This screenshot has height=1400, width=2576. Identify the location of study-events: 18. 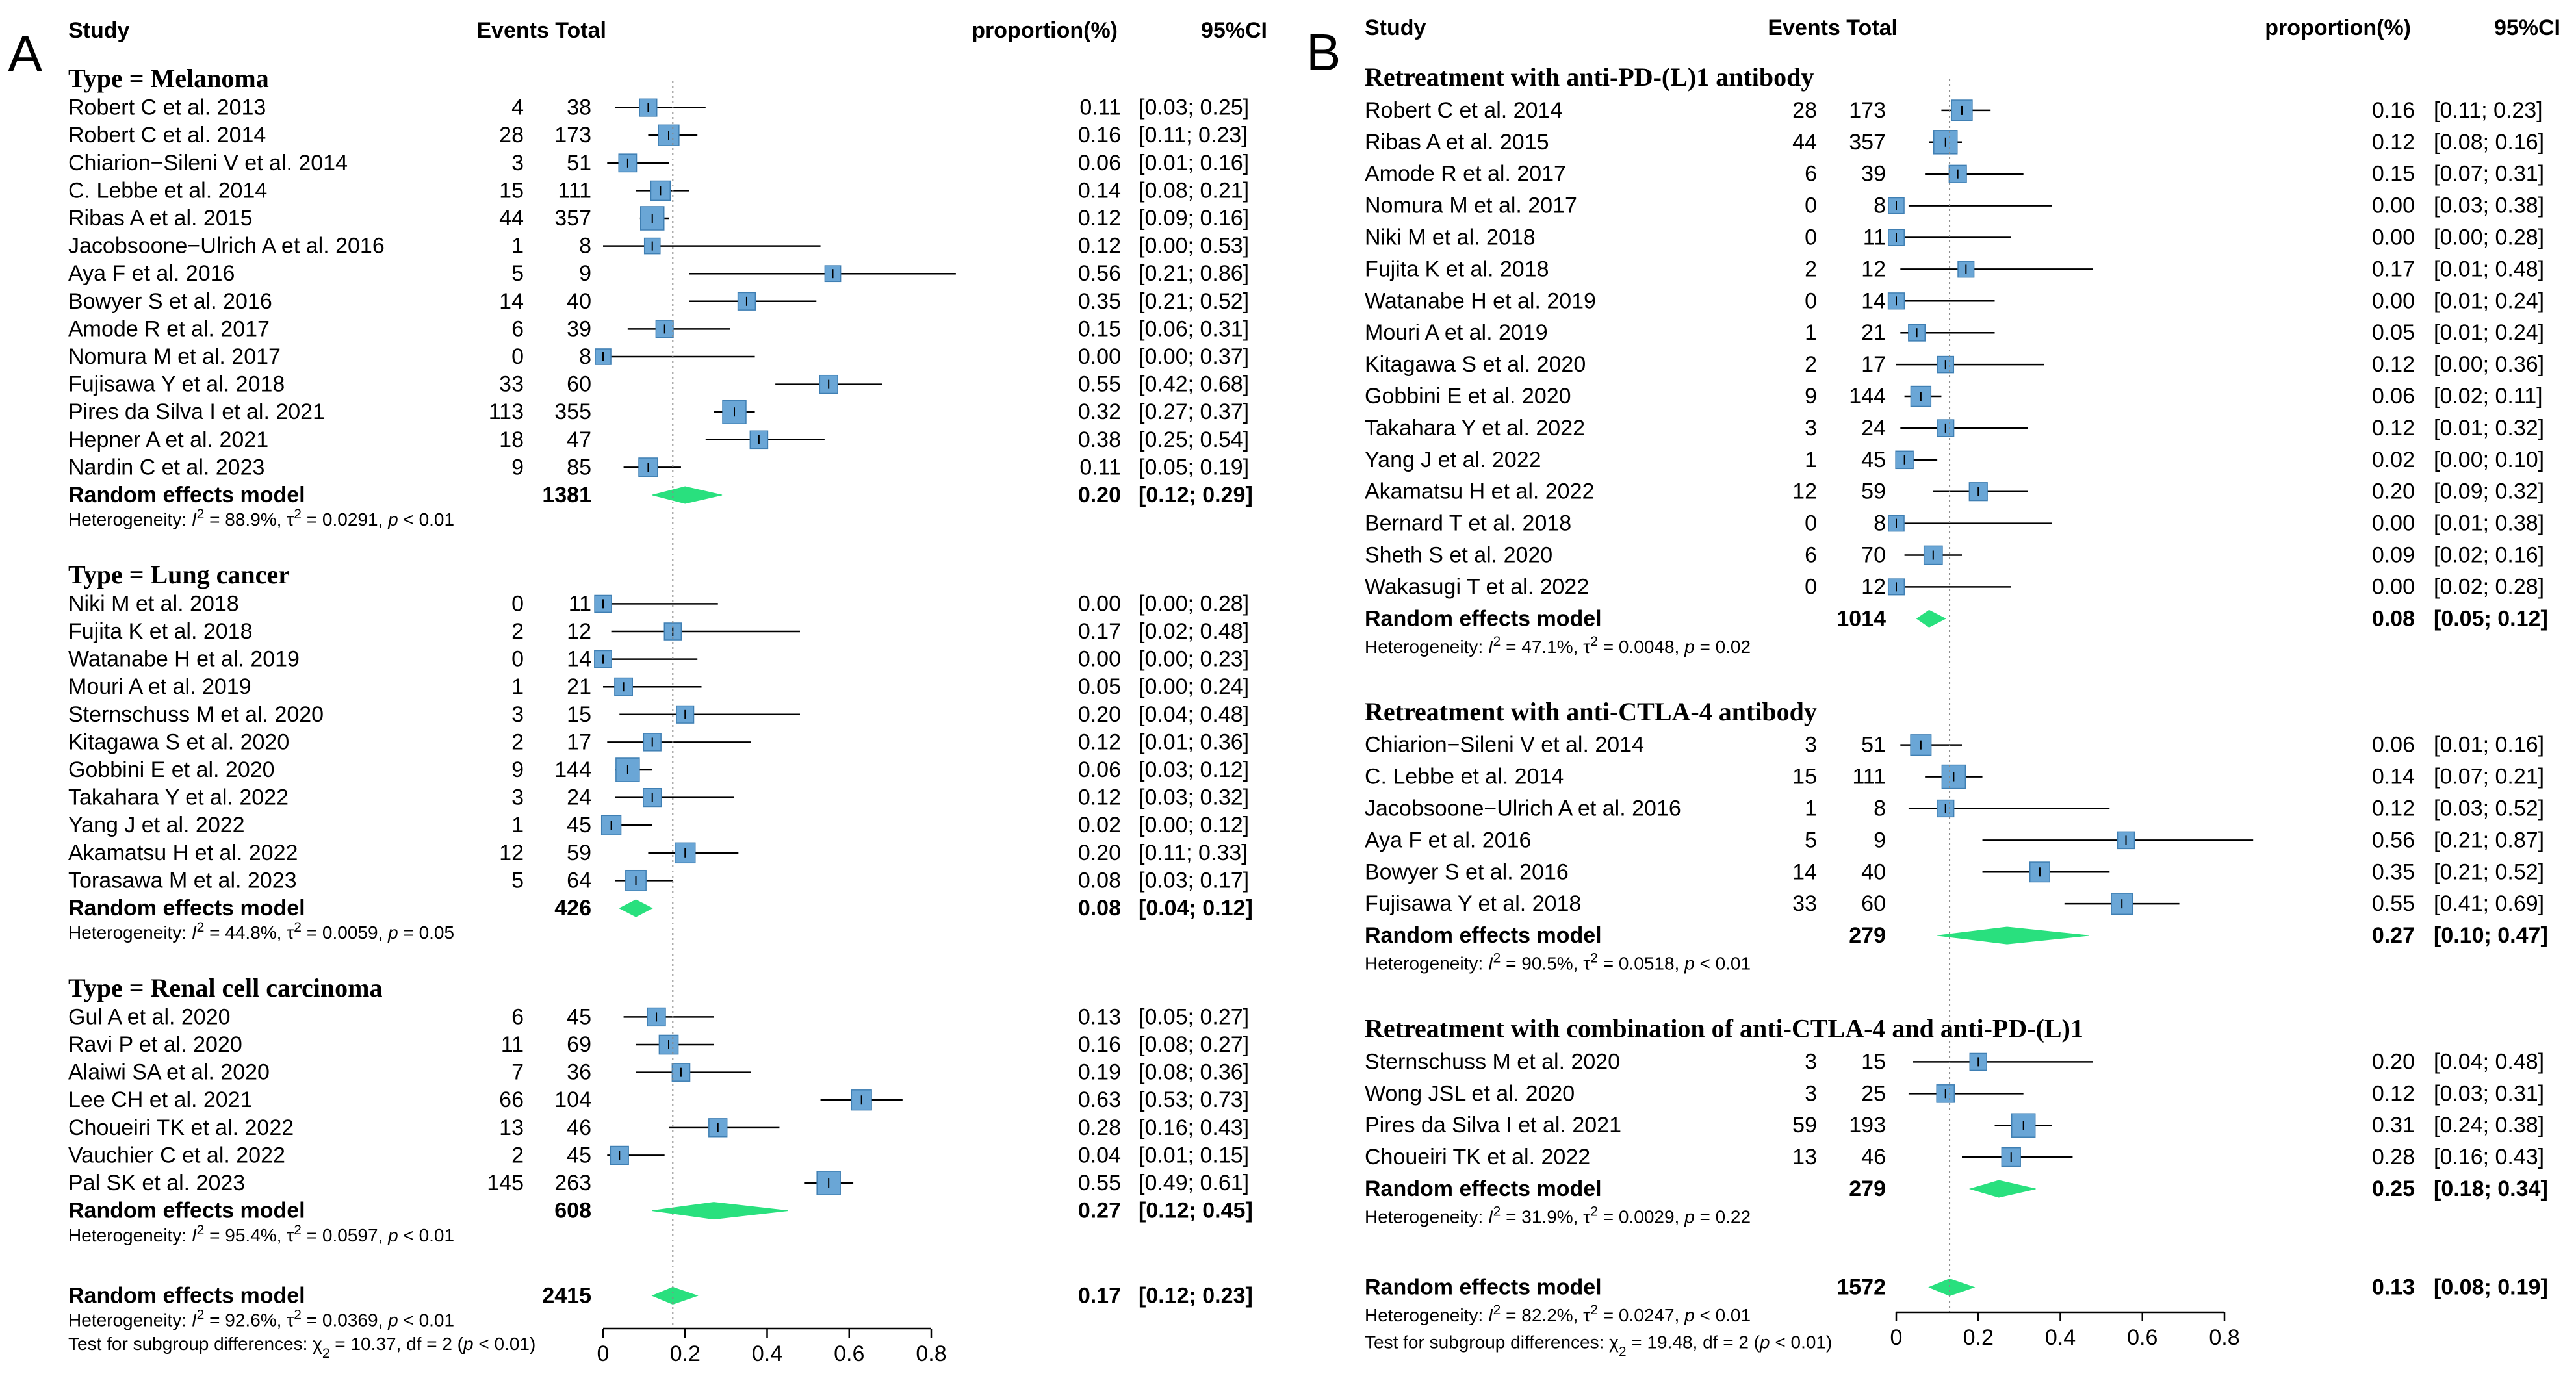
(512, 439).